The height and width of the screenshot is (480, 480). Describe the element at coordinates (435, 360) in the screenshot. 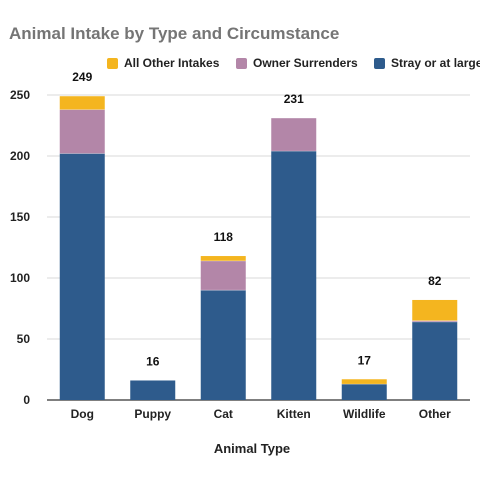

I see `bar-segment-other-stray-or-at-large` at that location.